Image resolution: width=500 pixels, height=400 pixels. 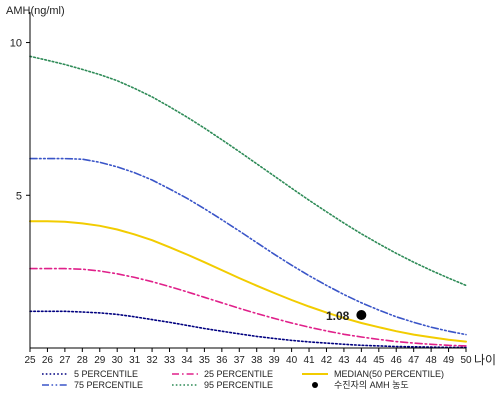 What do you see at coordinates (170, 360) in the screenshot?
I see `x-tick-label: 33` at bounding box center [170, 360].